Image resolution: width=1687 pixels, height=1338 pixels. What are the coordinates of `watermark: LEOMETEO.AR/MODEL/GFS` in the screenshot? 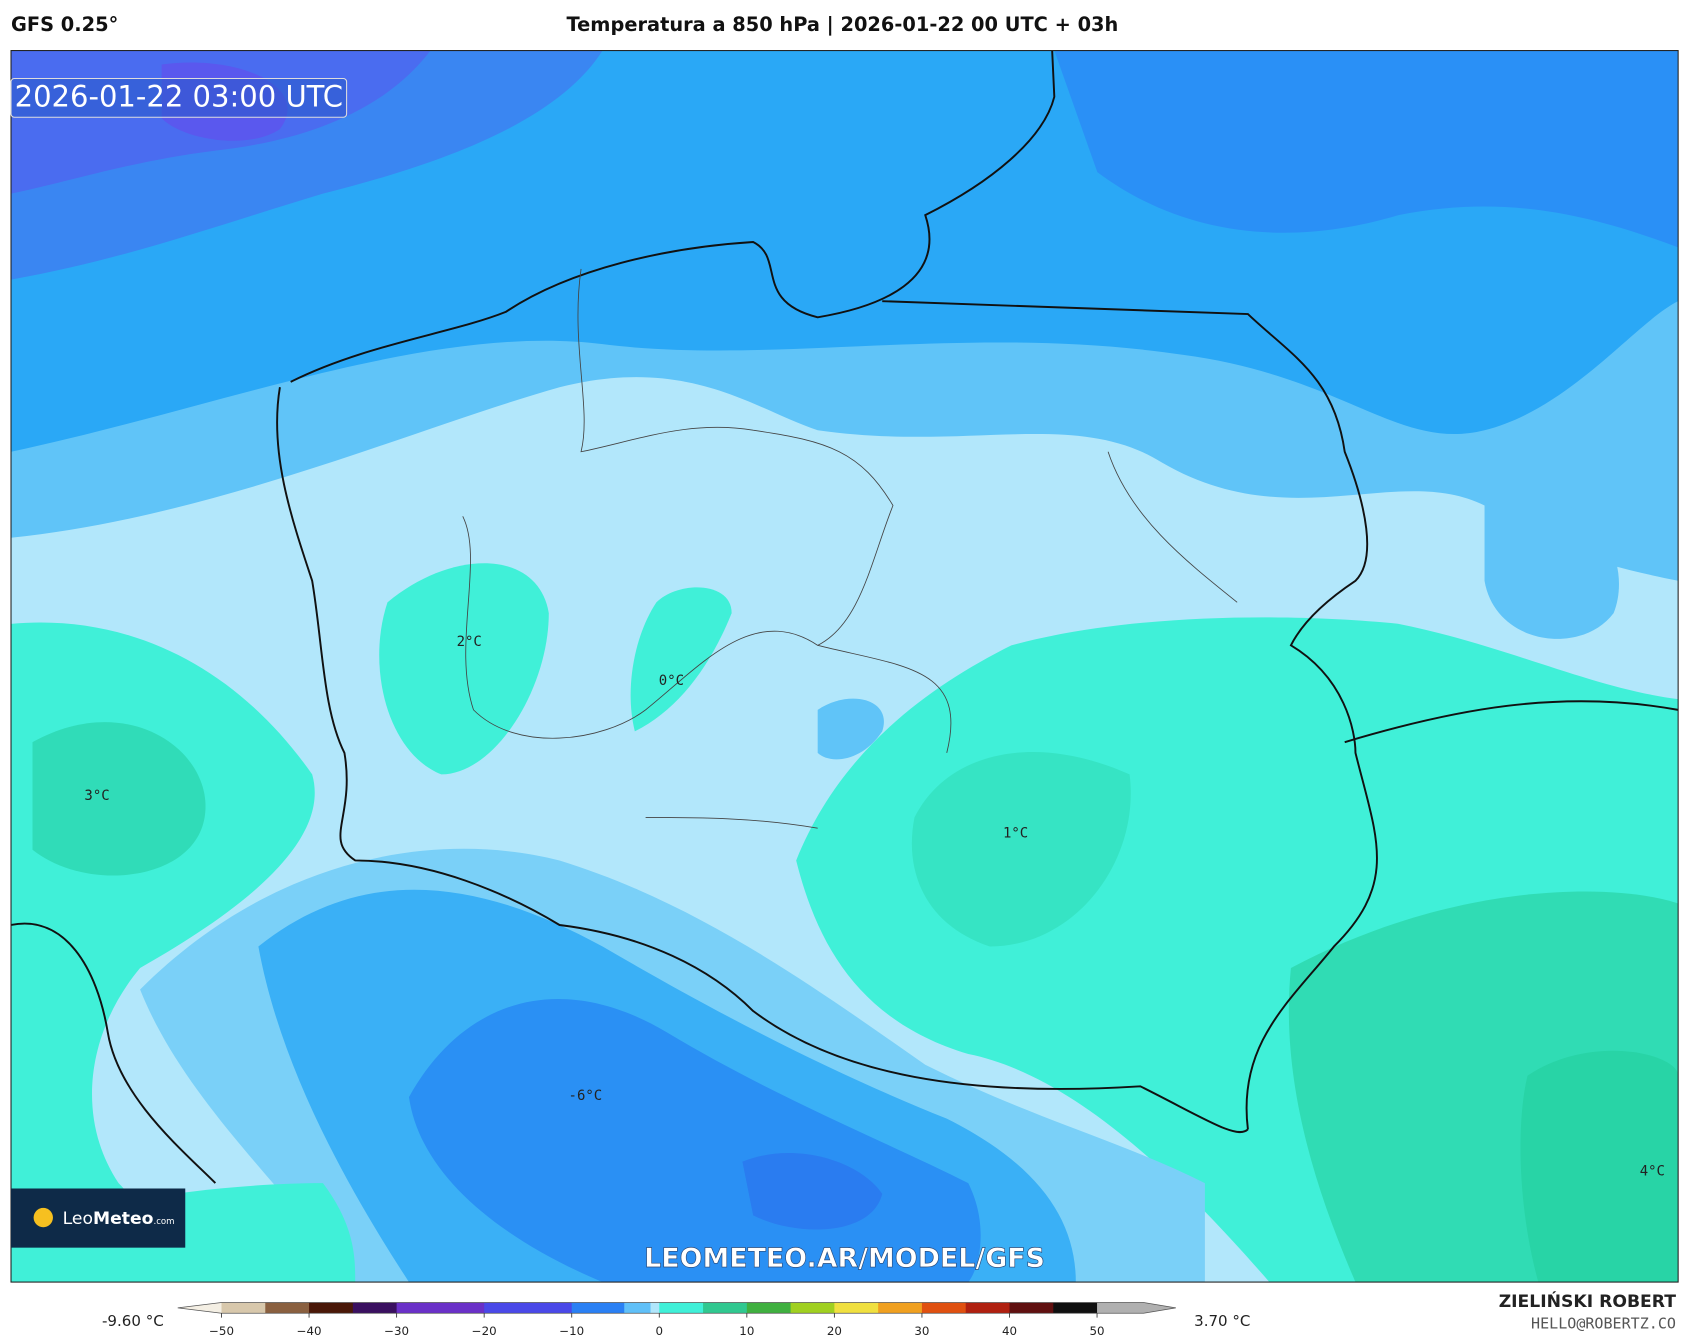 It's located at (844, 1258).